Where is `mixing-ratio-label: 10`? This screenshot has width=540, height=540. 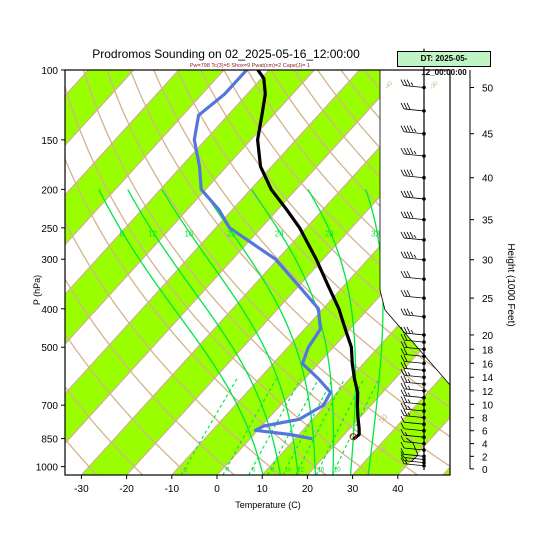 mixing-ratio-label: 10 is located at coordinates (288, 470).